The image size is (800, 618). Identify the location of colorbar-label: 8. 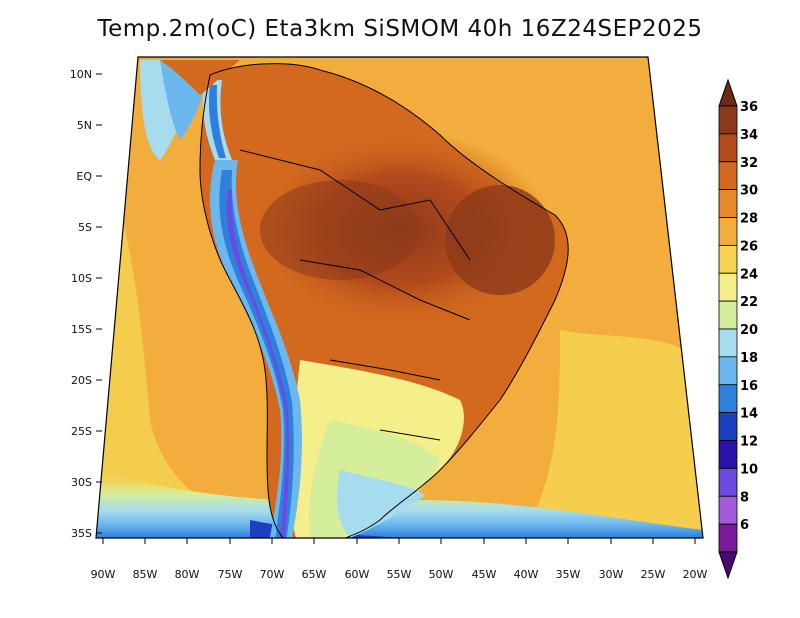
(744, 497).